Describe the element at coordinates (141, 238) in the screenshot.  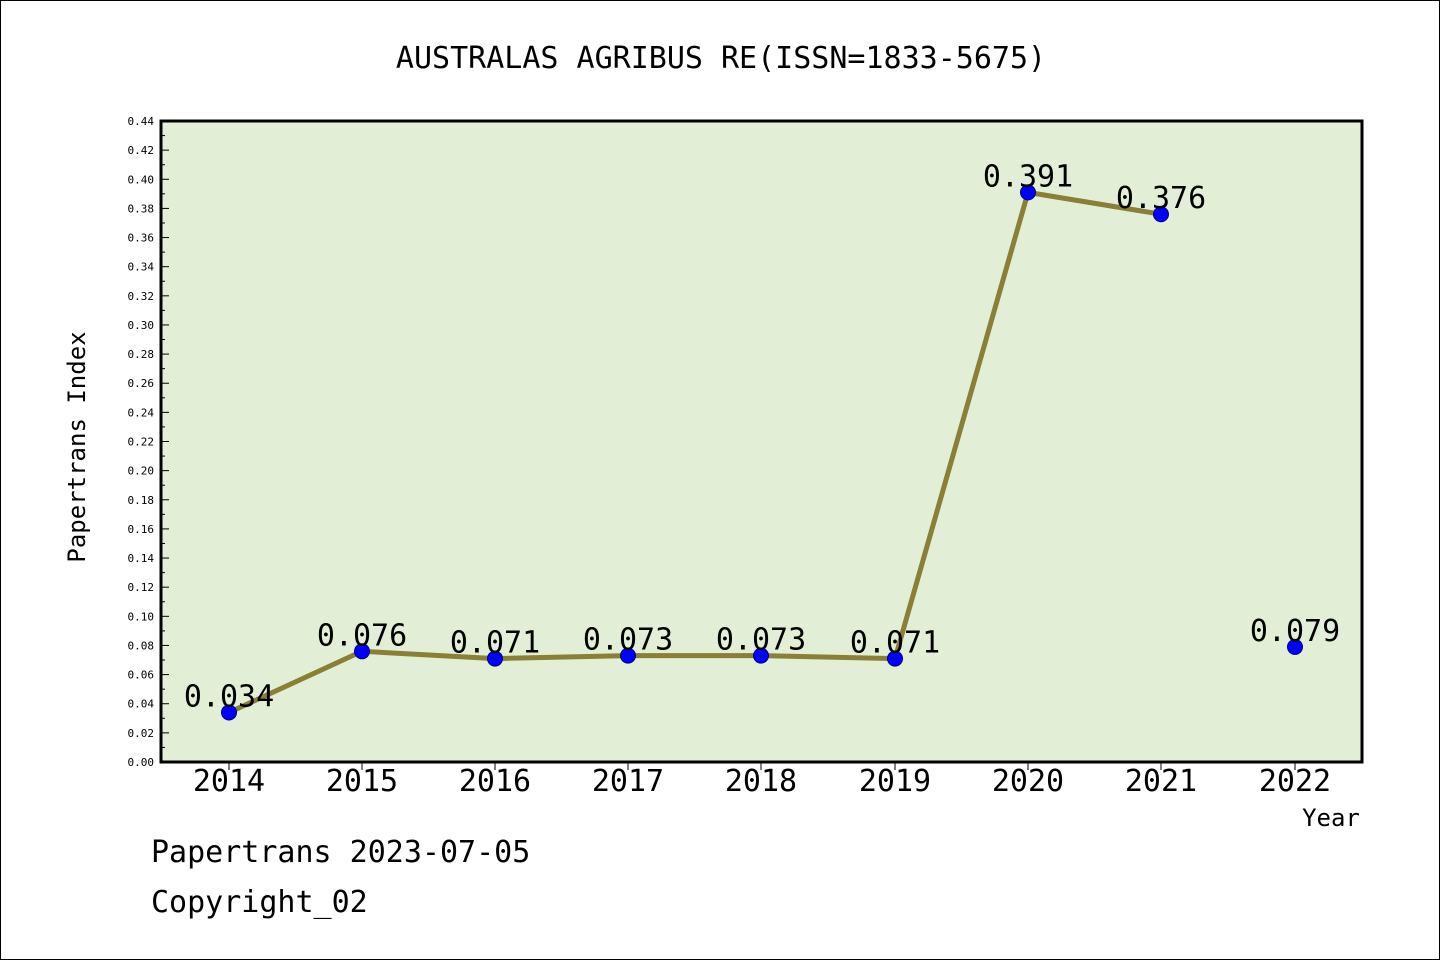
I see `y-tick-label: 0.36` at that location.